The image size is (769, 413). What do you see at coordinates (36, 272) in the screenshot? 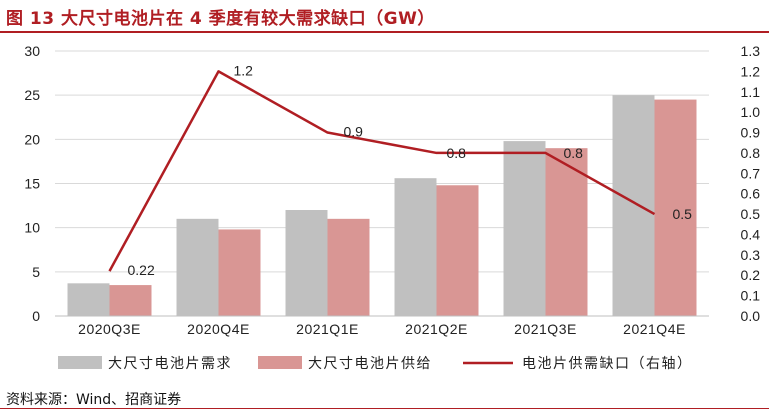
I see `left-axis-tick-label: 5` at bounding box center [36, 272].